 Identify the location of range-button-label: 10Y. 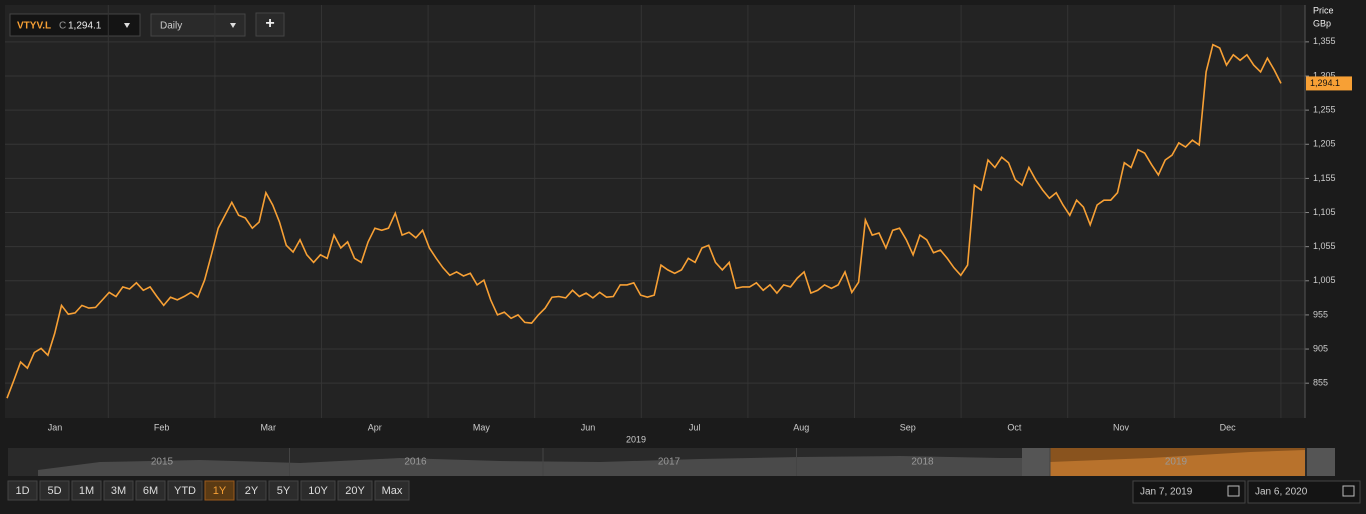
(318, 491).